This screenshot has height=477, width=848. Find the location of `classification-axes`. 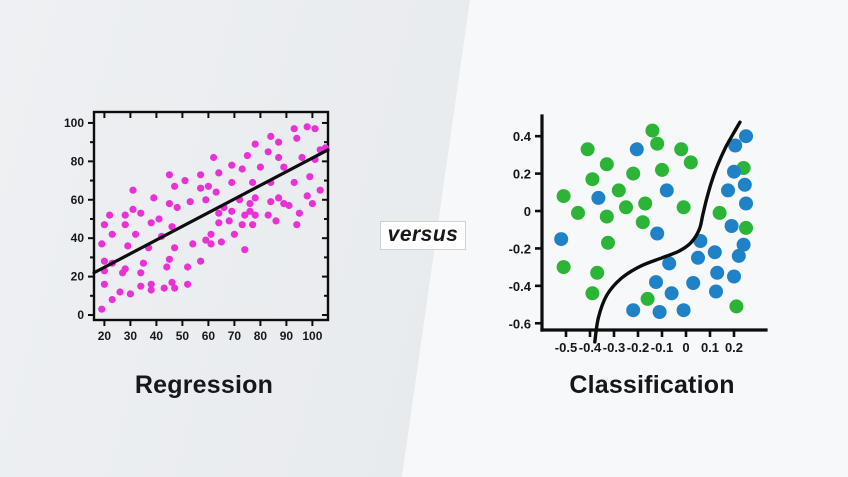

classification-axes is located at coordinates (654, 223).